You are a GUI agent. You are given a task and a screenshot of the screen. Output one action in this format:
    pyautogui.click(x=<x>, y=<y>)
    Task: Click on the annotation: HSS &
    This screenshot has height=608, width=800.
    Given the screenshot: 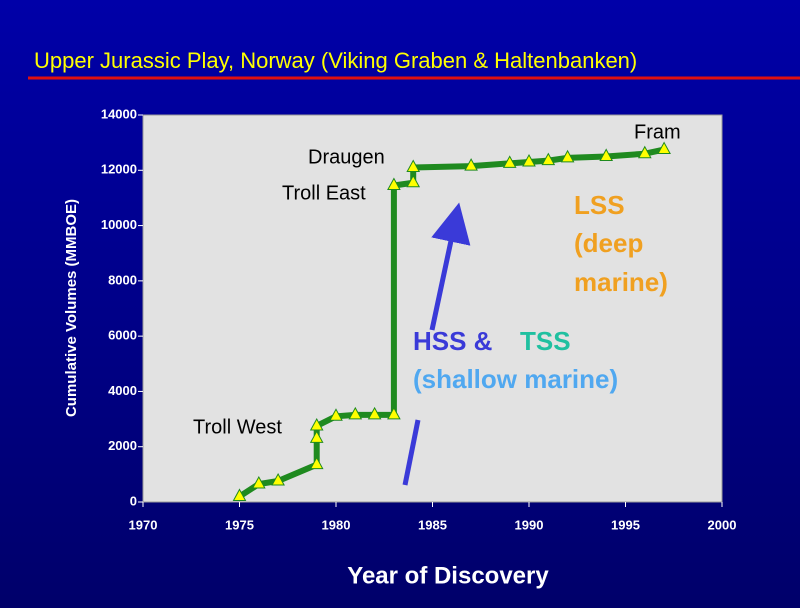 What is the action you would take?
    pyautogui.click(x=452, y=341)
    